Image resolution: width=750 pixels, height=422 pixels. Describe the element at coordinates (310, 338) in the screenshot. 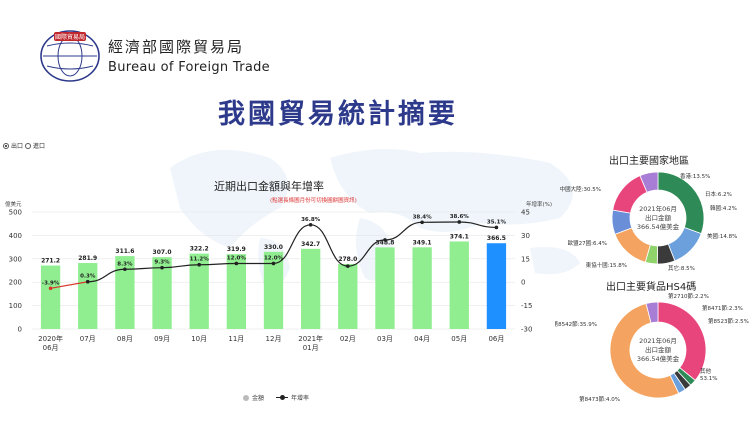

I see `x-tick-label: 2021年` at that location.